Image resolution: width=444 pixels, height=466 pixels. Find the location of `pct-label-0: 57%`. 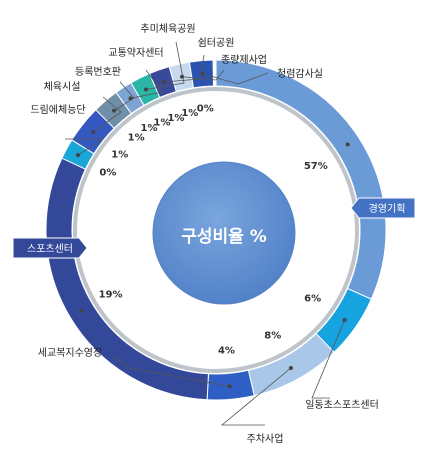

pct-label-0: 57% is located at coordinates (316, 166).